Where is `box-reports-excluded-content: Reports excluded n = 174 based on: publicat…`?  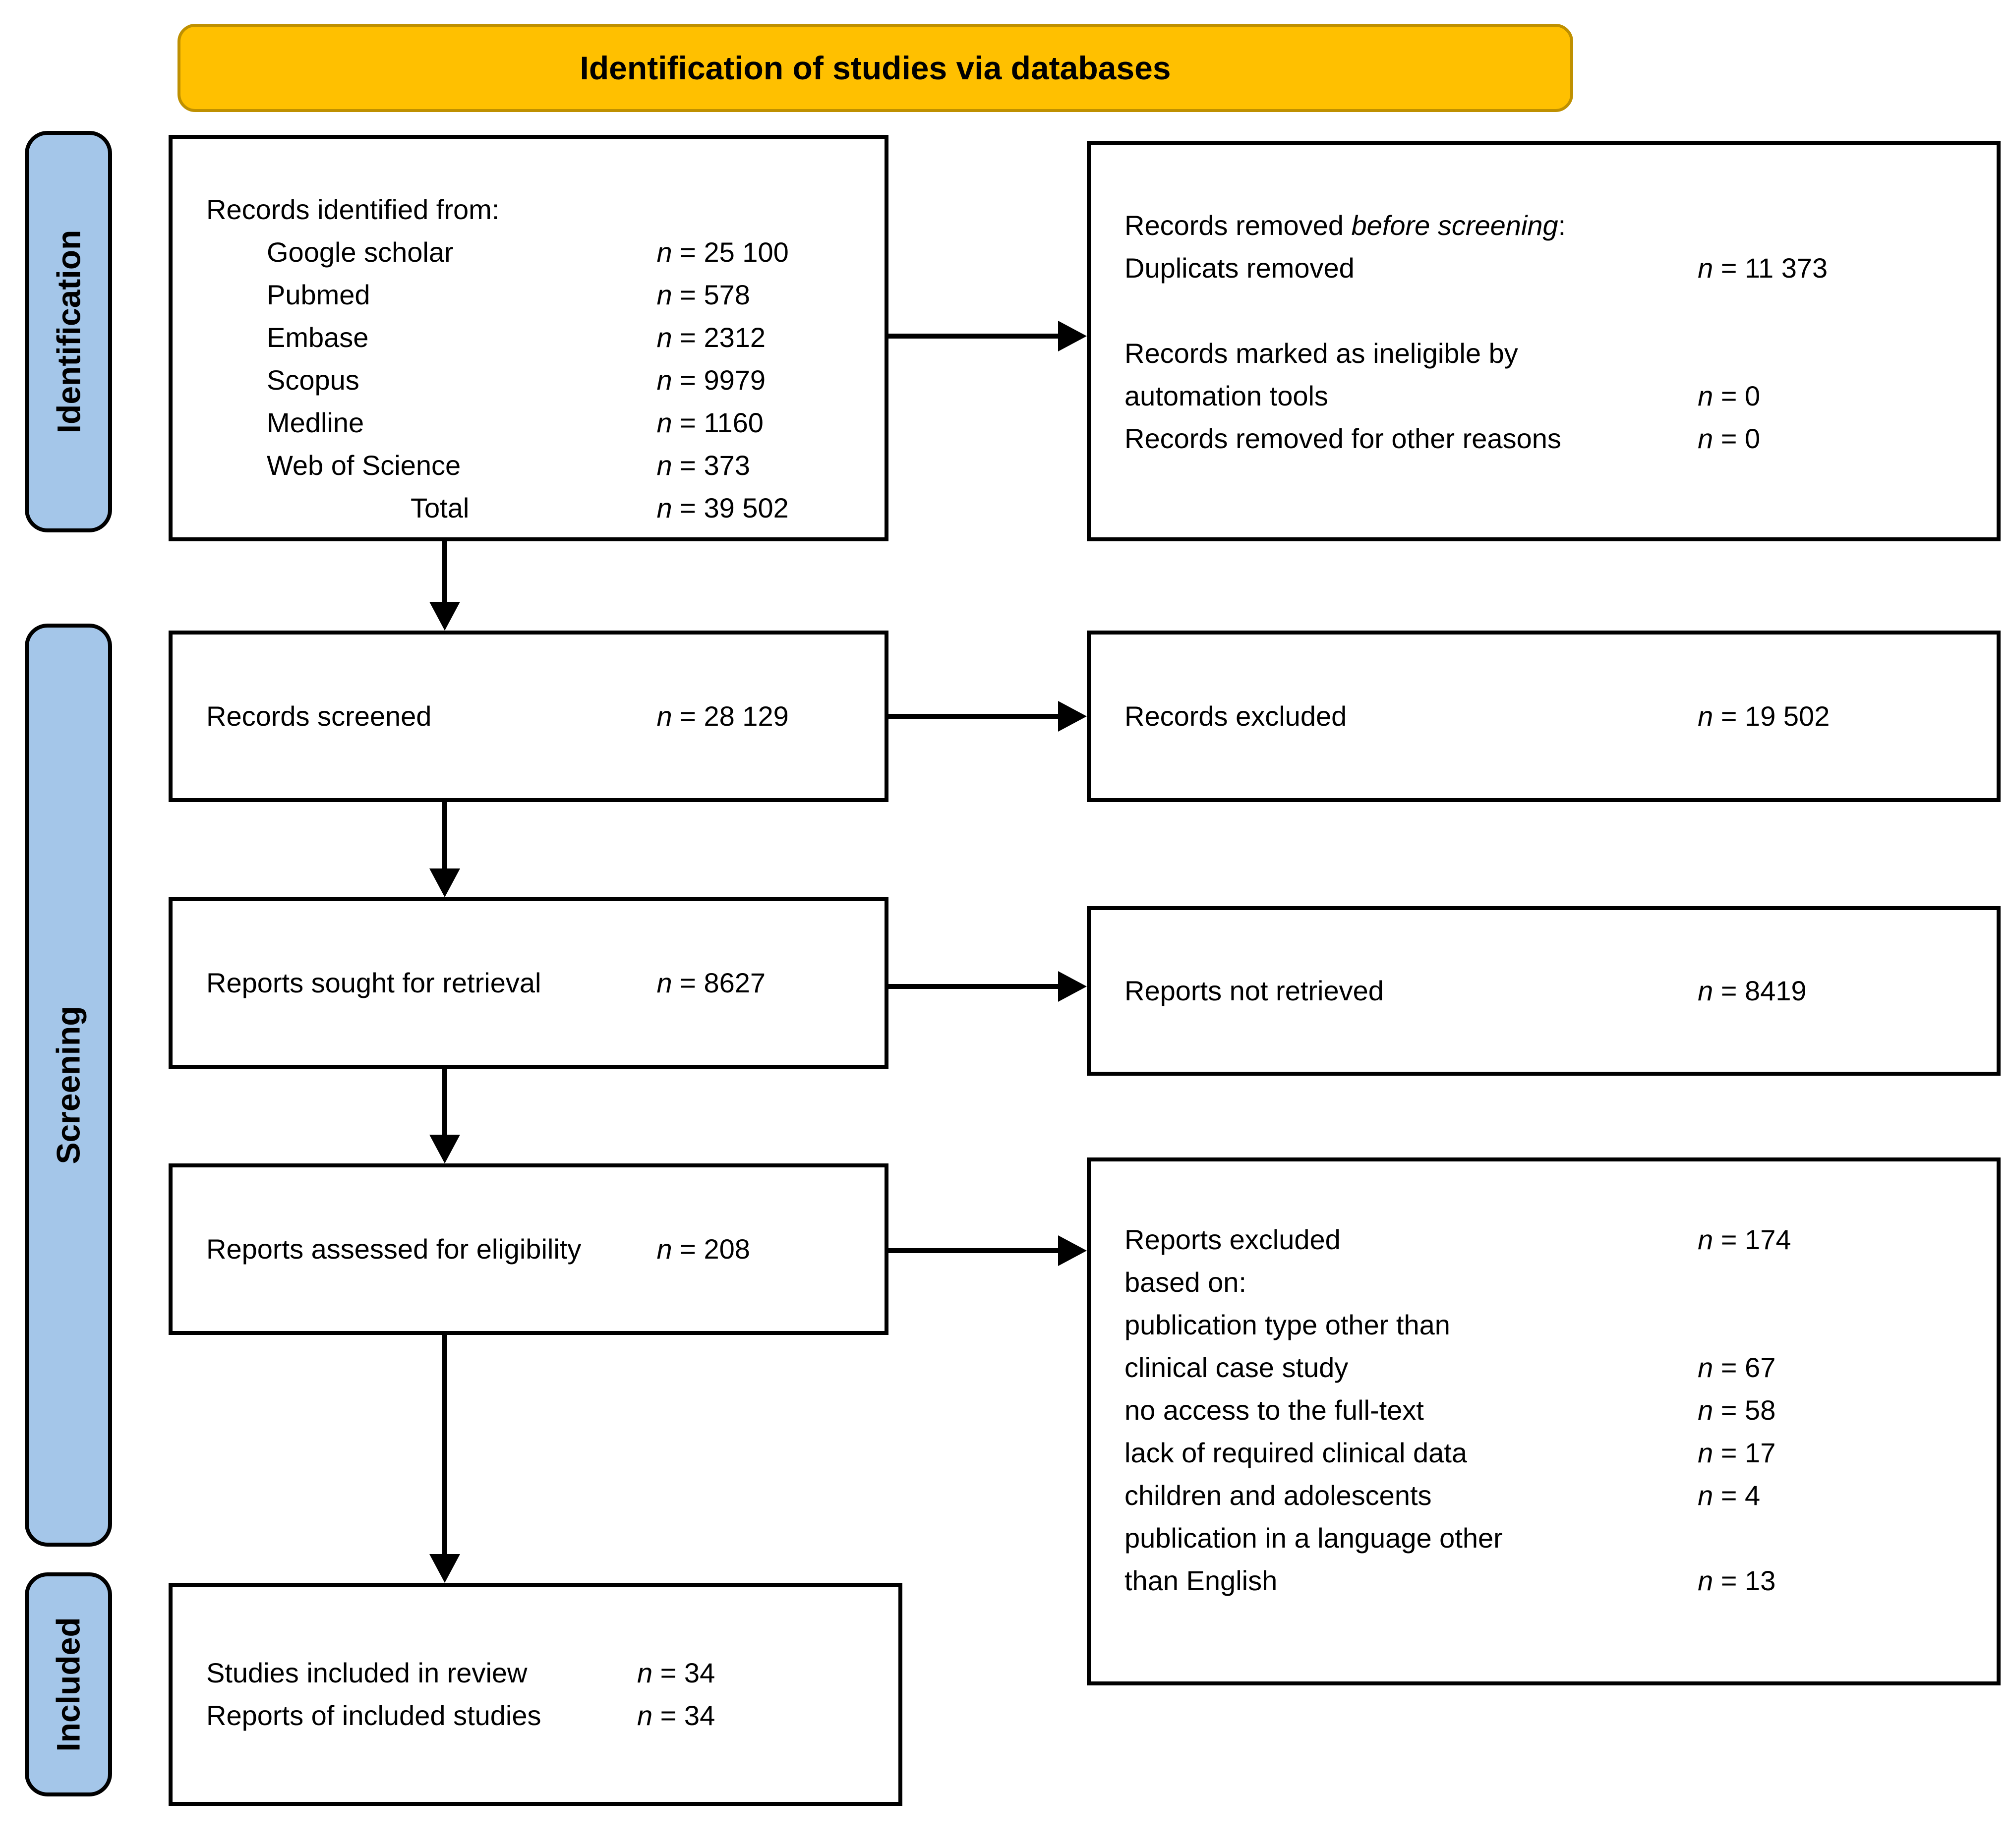
box-reports-excluded-content: Reports excluded n = 174 based on: publicat… is located at coordinates (1544, 1410).